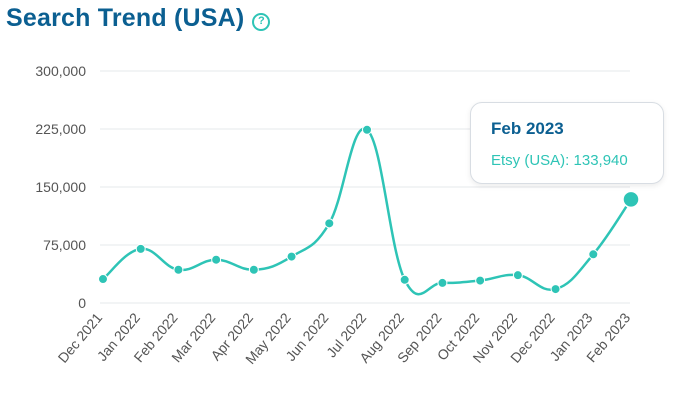 The height and width of the screenshot is (400, 675). Describe the element at coordinates (631, 199) in the screenshot. I see `highlighted-data-point` at that location.